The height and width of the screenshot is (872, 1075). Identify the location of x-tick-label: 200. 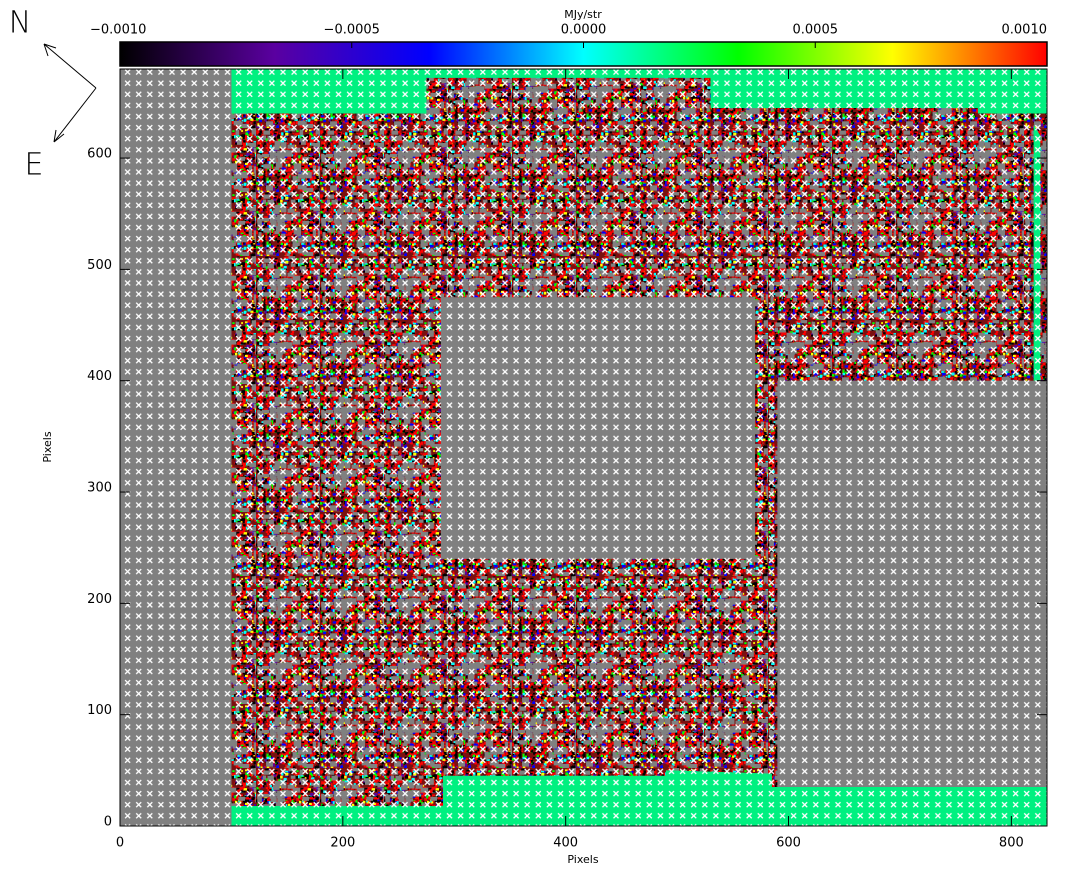
(342, 843).